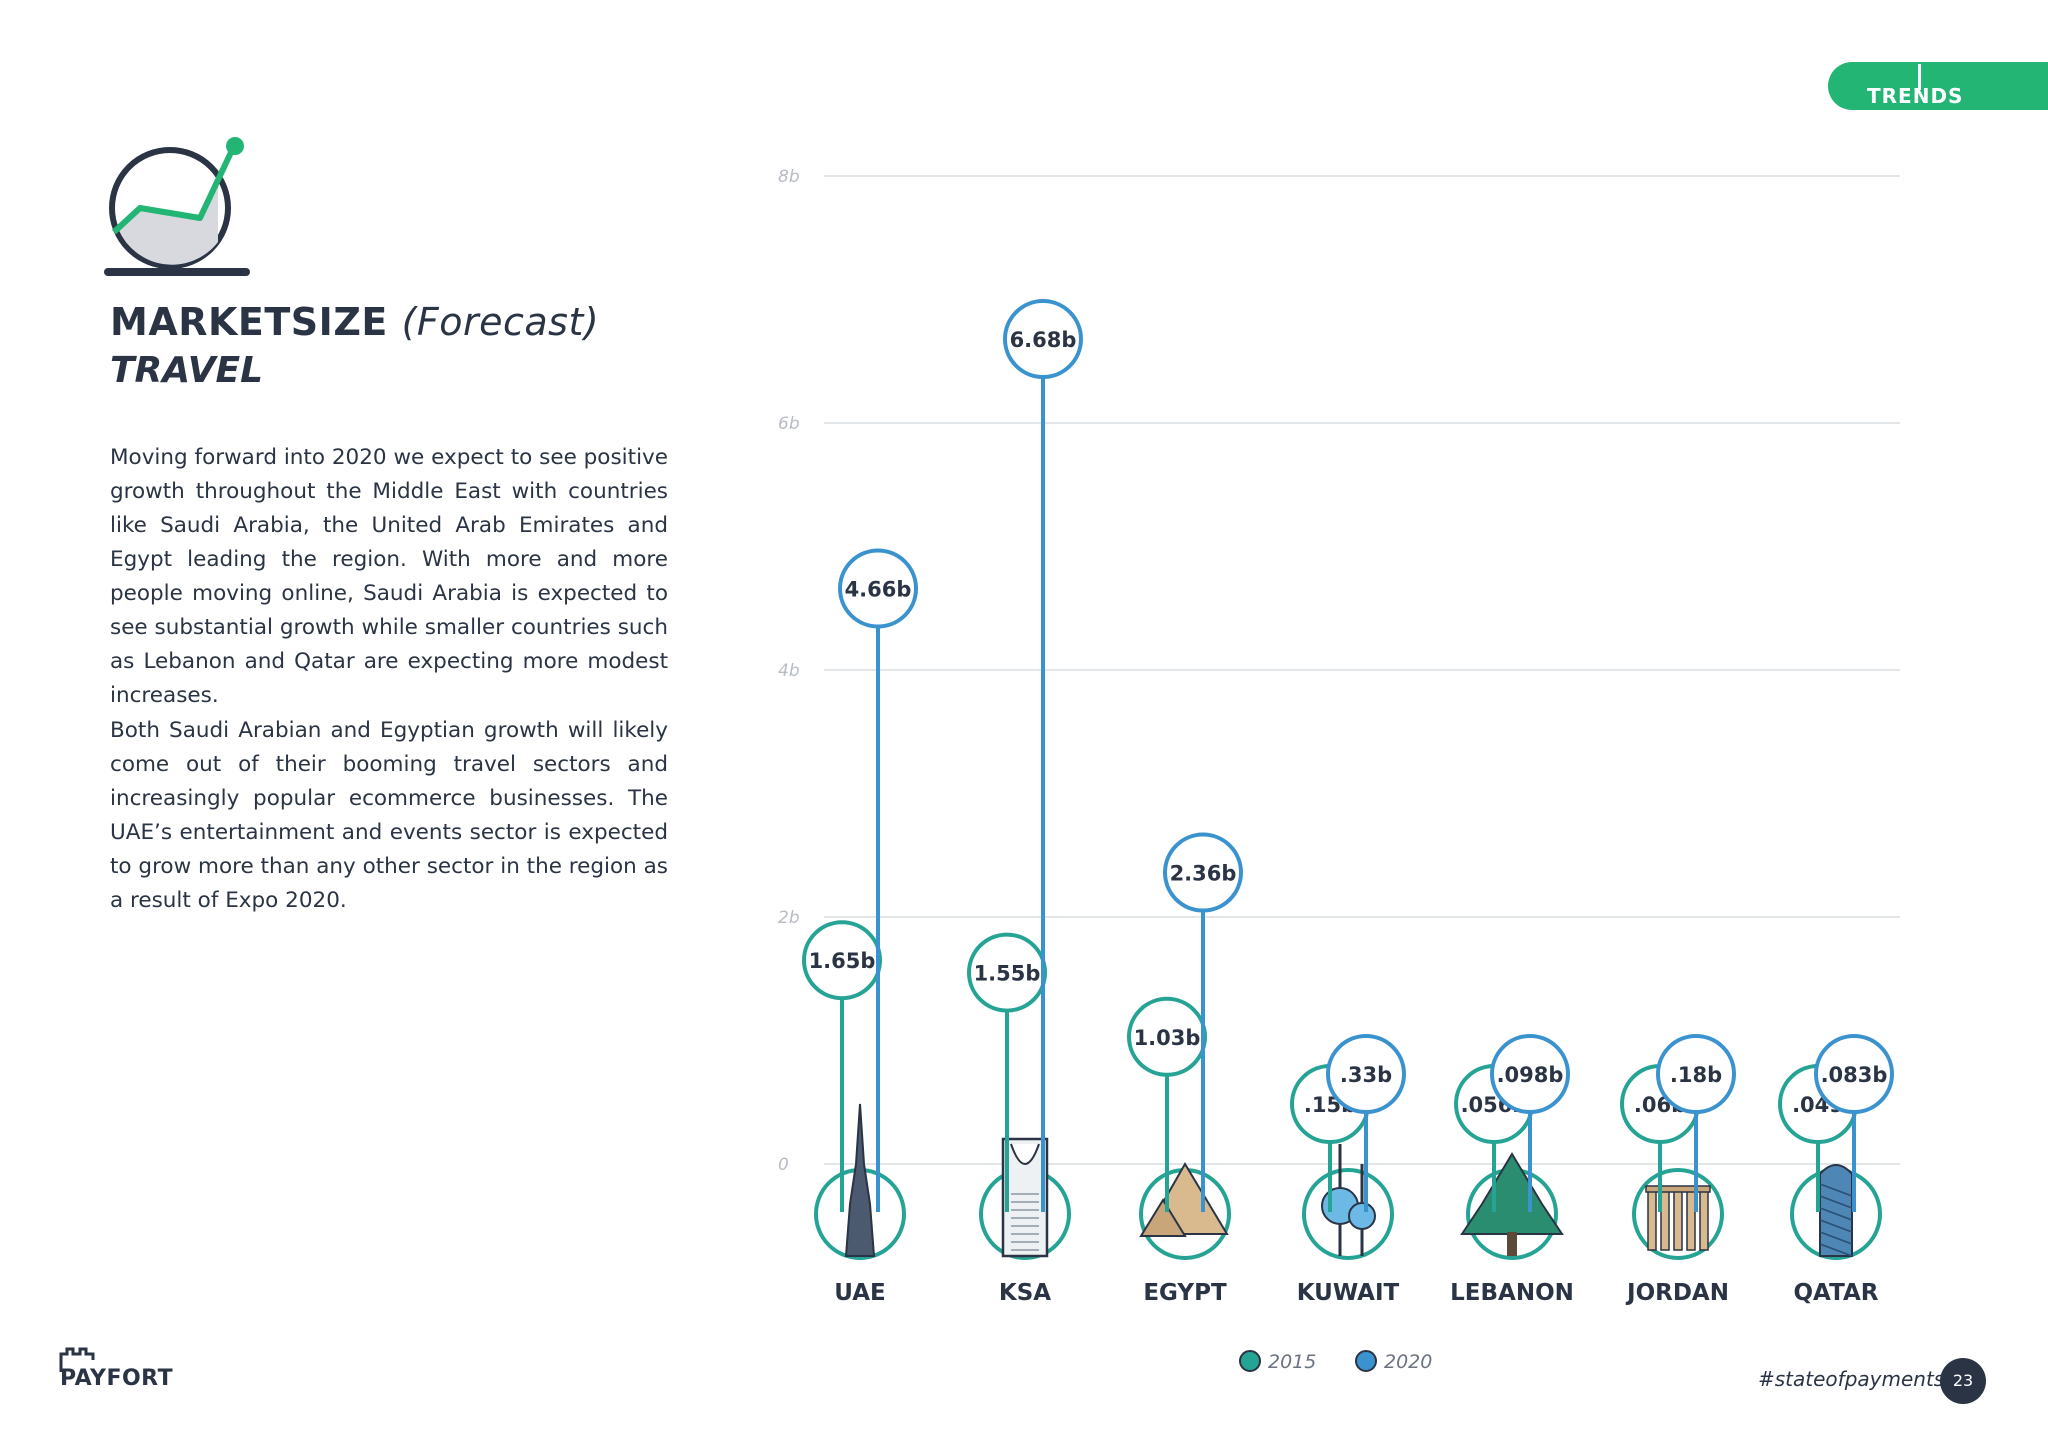 The height and width of the screenshot is (1448, 2048). I want to click on title-main: MARKETSIZE, so click(249, 322).